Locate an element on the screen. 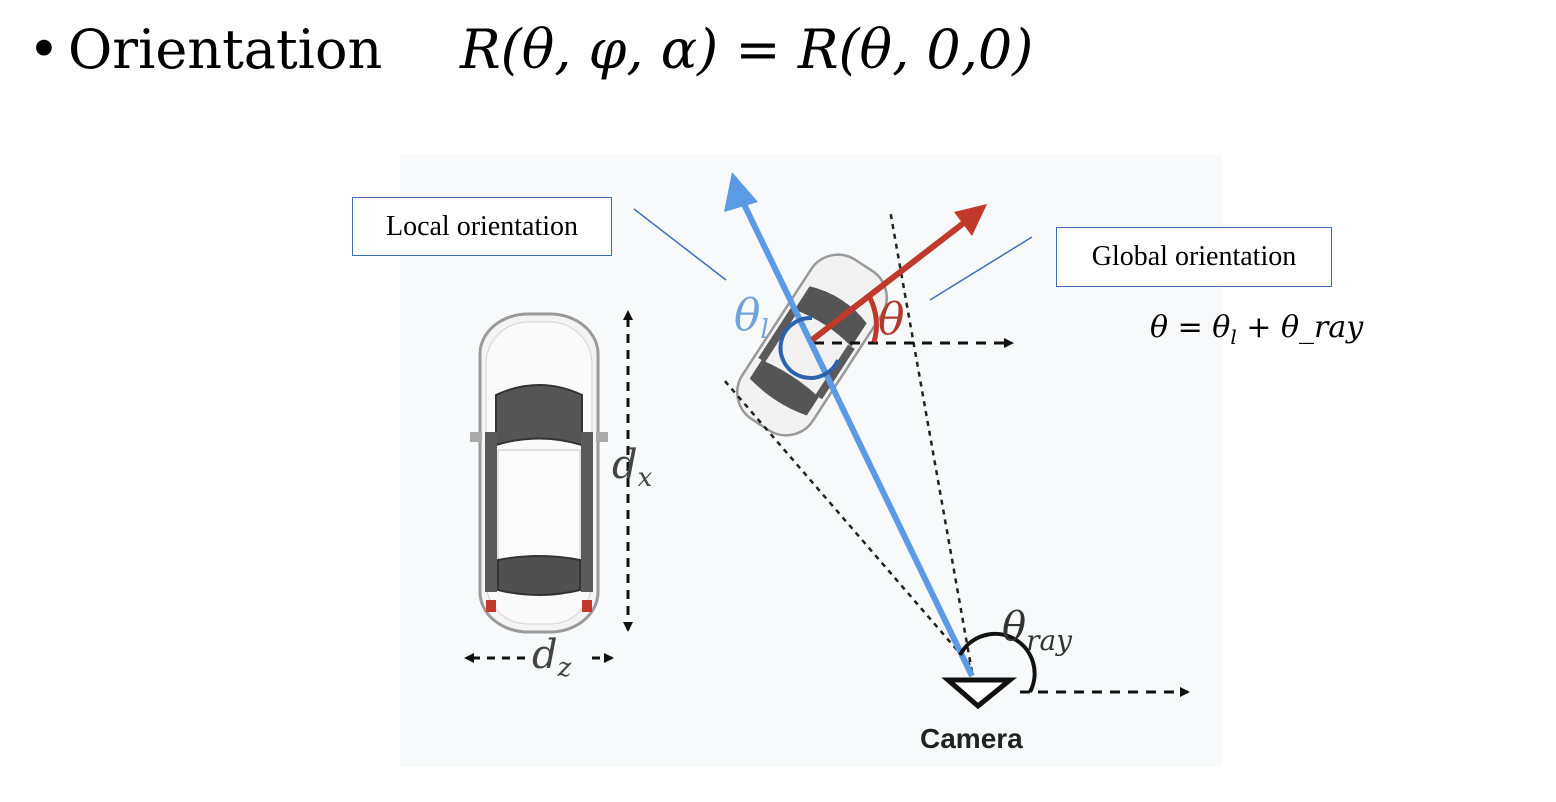 This screenshot has width=1556, height=802. dz-label-sub: z is located at coordinates (564, 668).